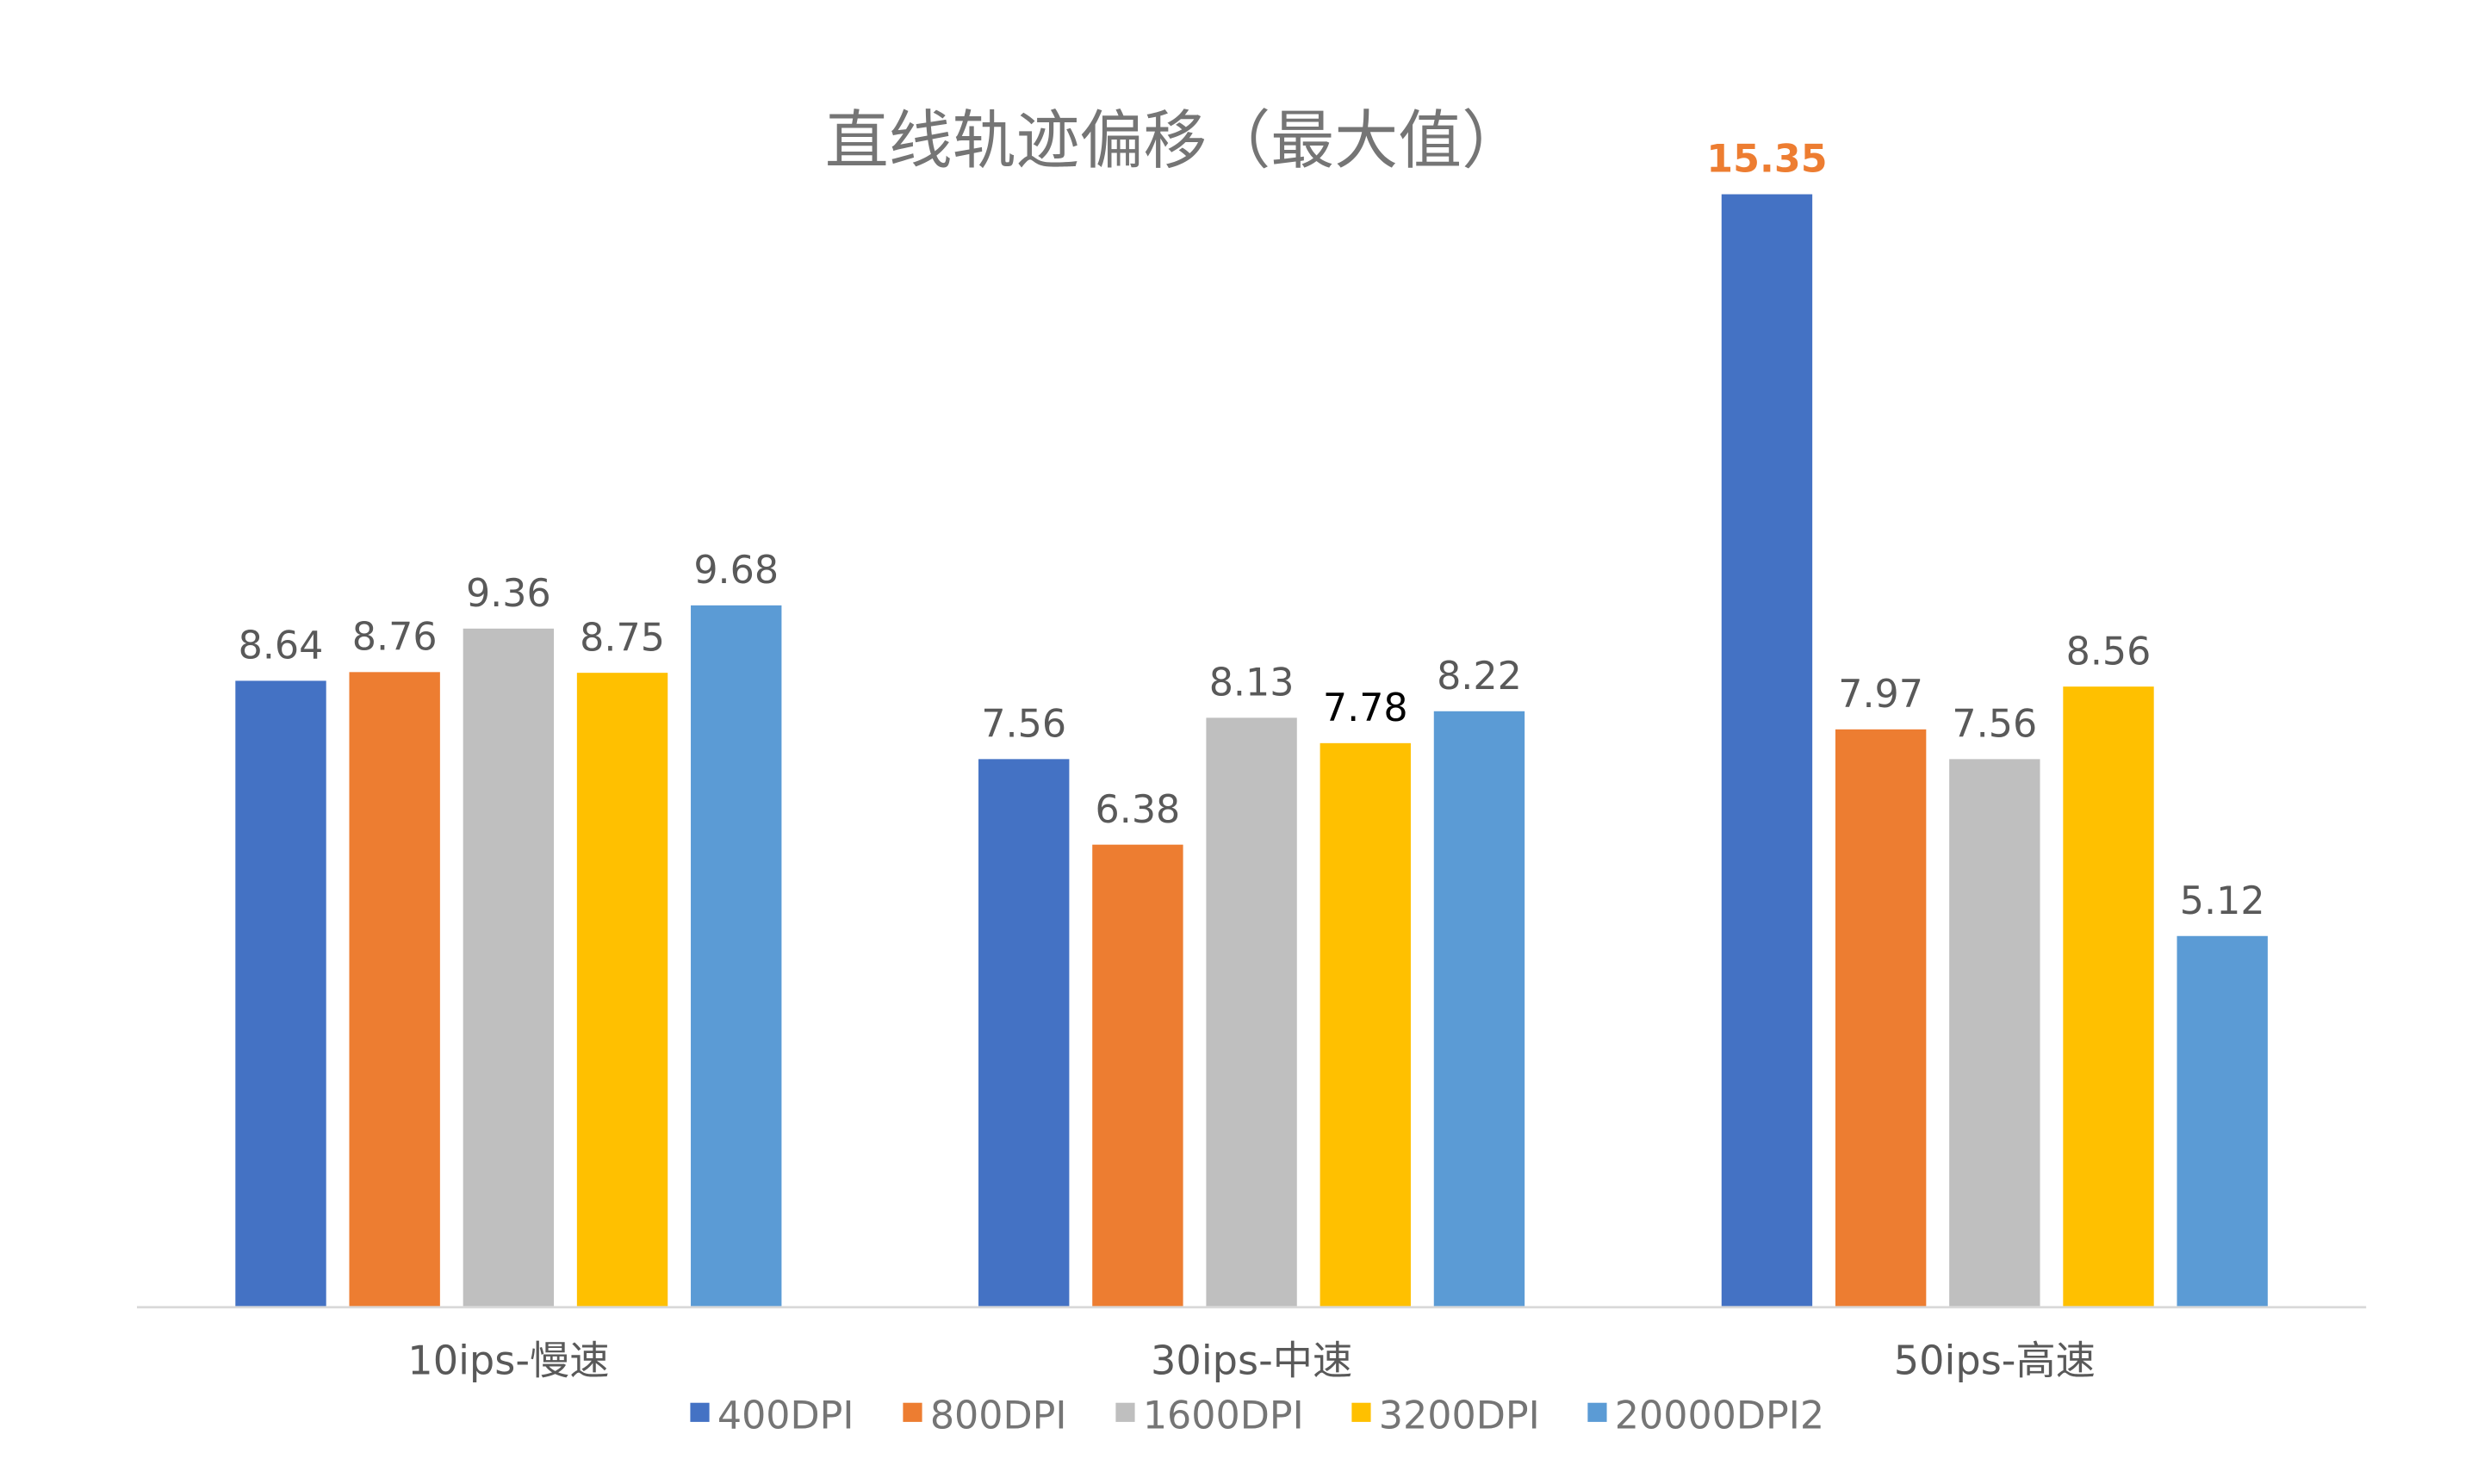  Describe the element at coordinates (1459, 1415) in the screenshot. I see `legend-label: 3200DPI` at that location.